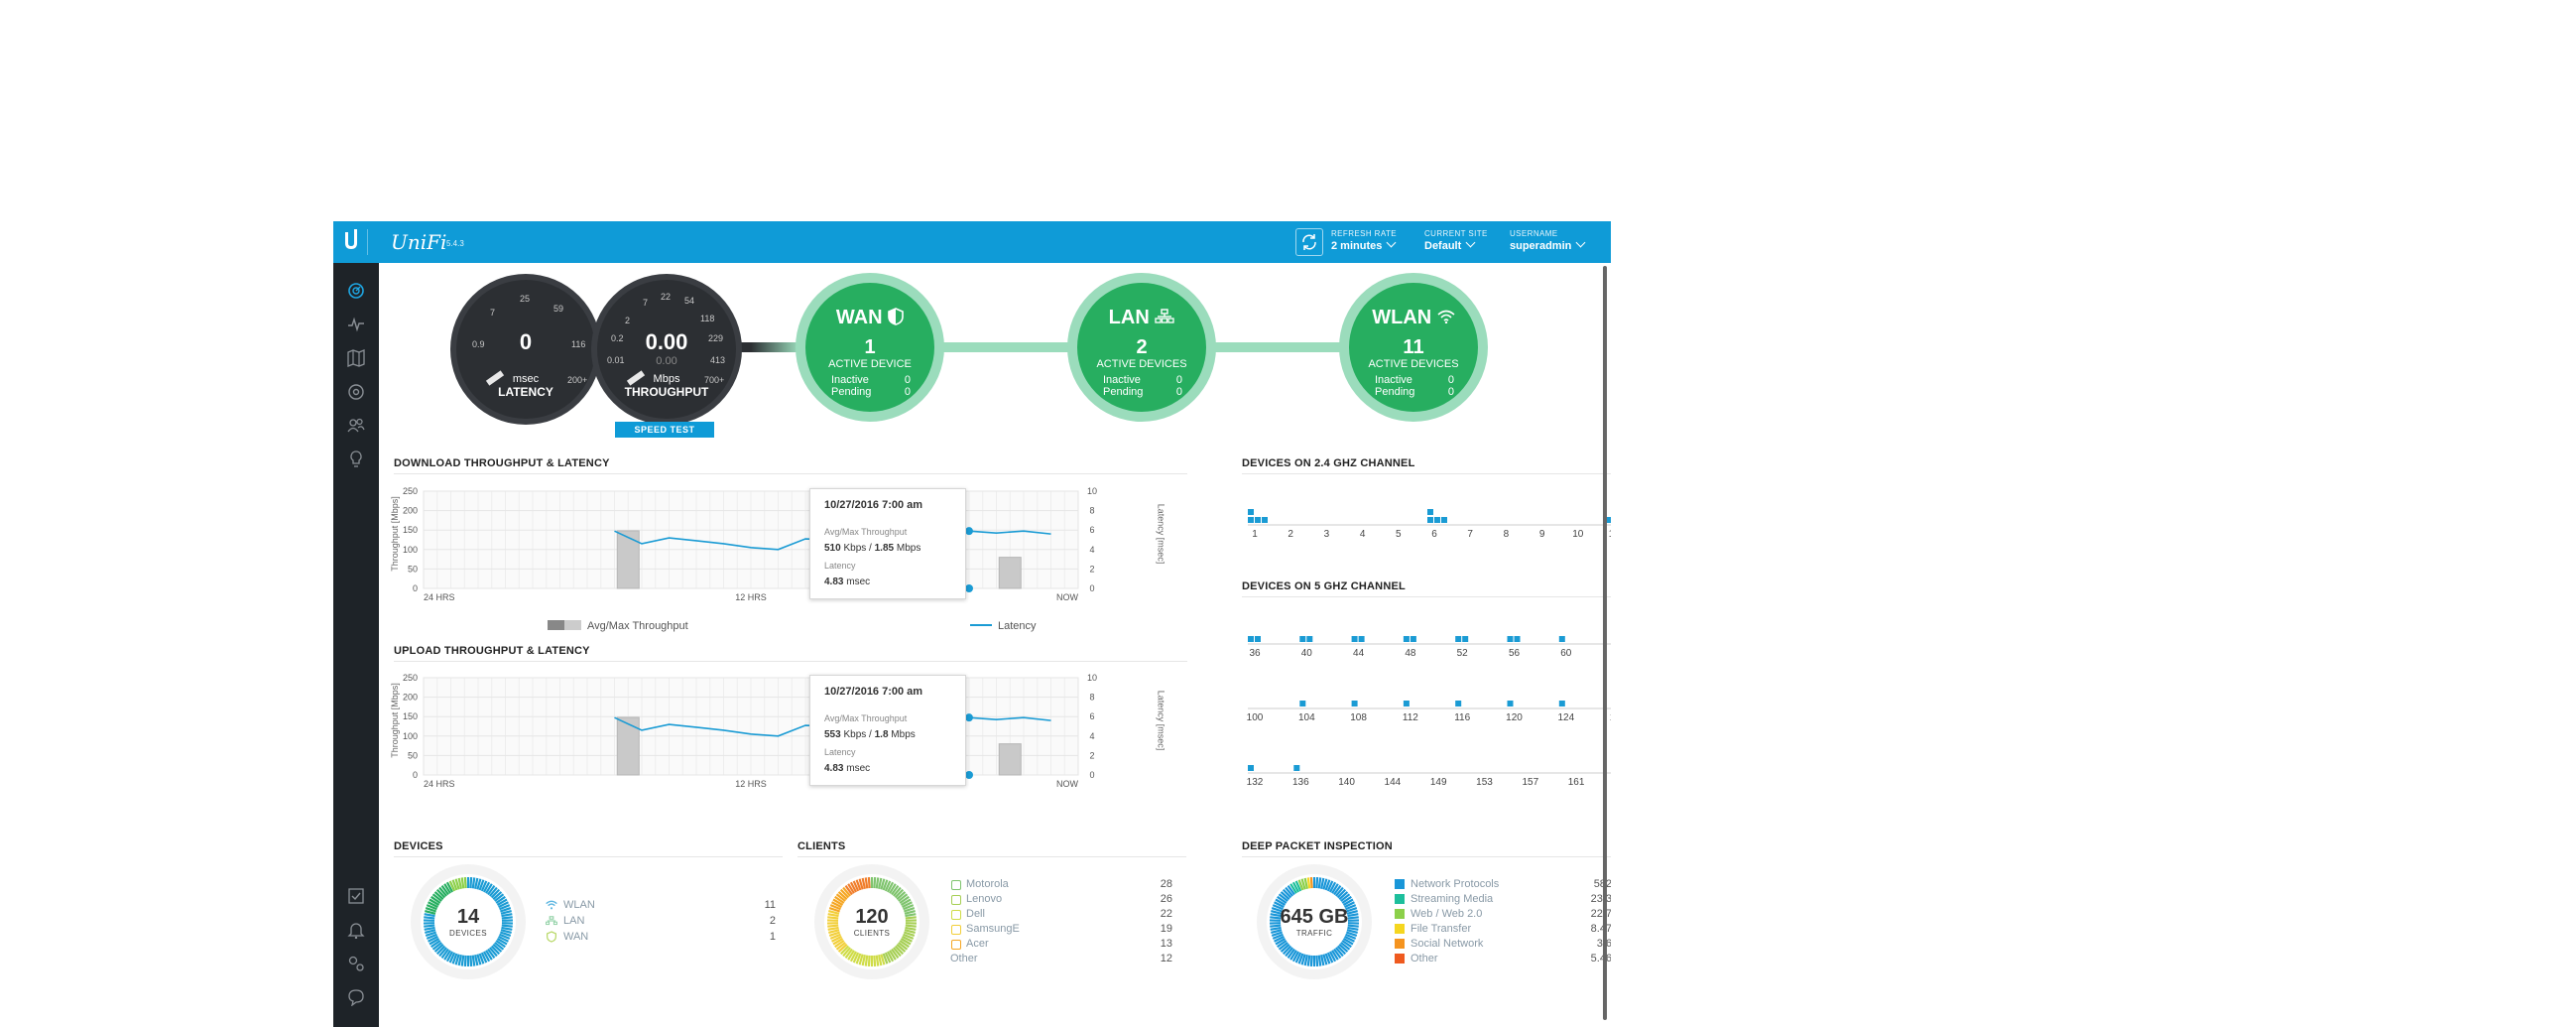 The width and height of the screenshot is (2576, 1027). I want to click on legend-throughput-swatch, so click(564, 625).